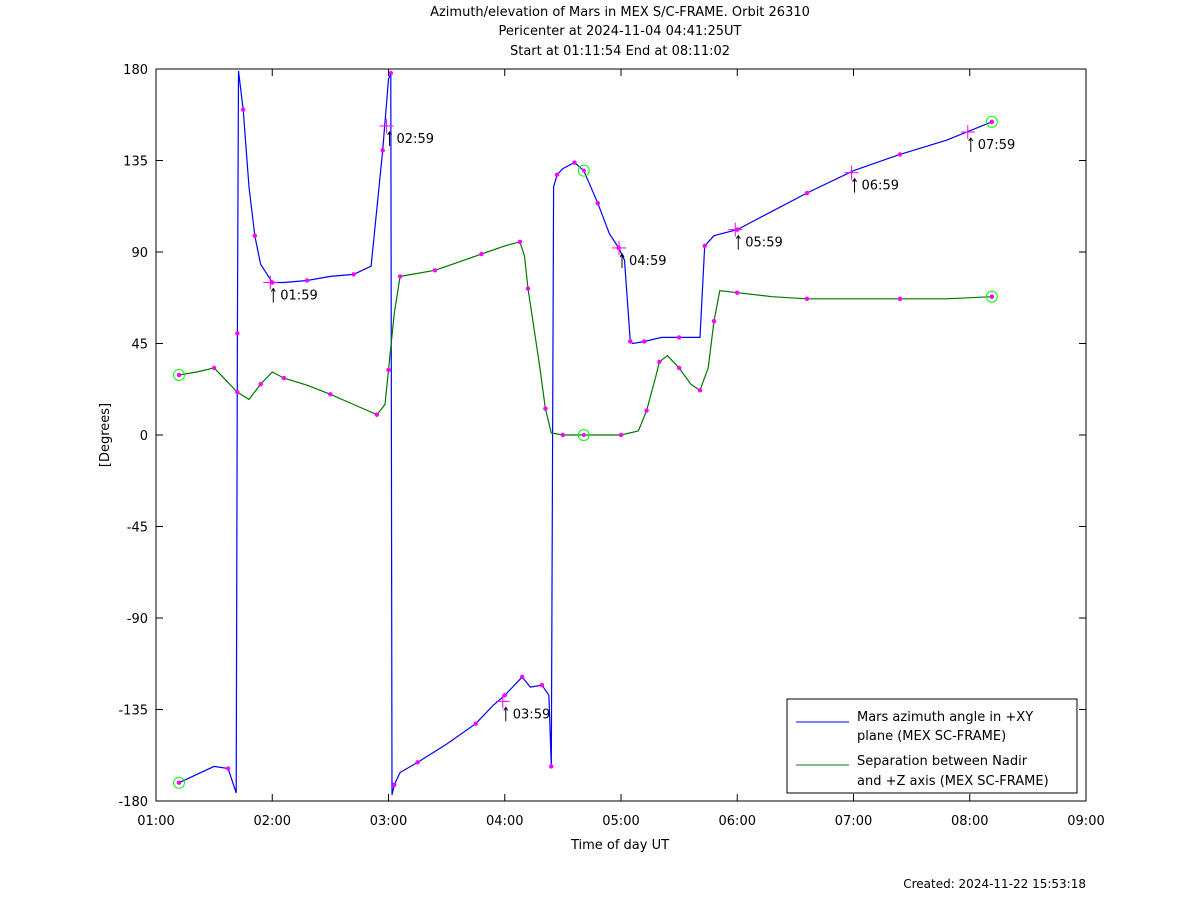  What do you see at coordinates (945, 717) in the screenshot?
I see `legend-label-azimuth-1: Mars azimuth angle in +XY` at bounding box center [945, 717].